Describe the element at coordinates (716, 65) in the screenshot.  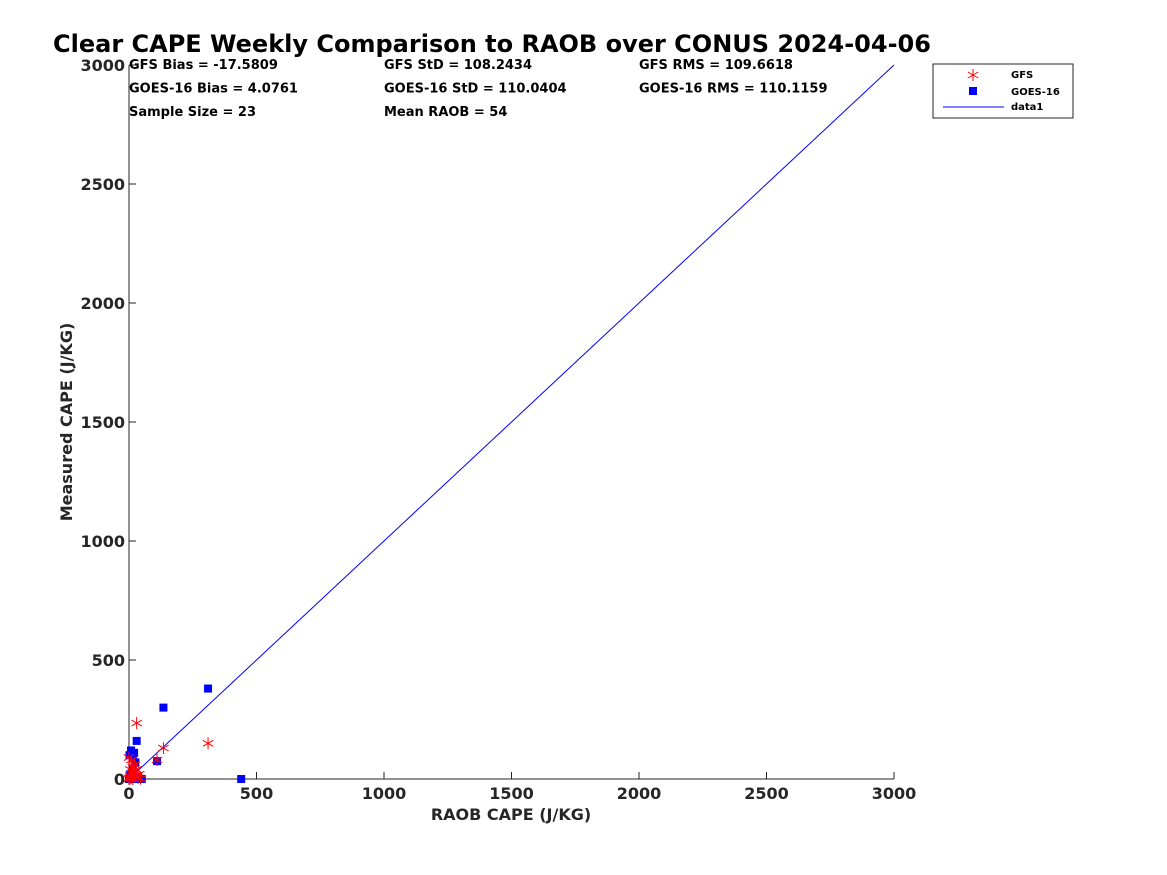
I see `stat-text: GFS RMS = 109.6618` at that location.